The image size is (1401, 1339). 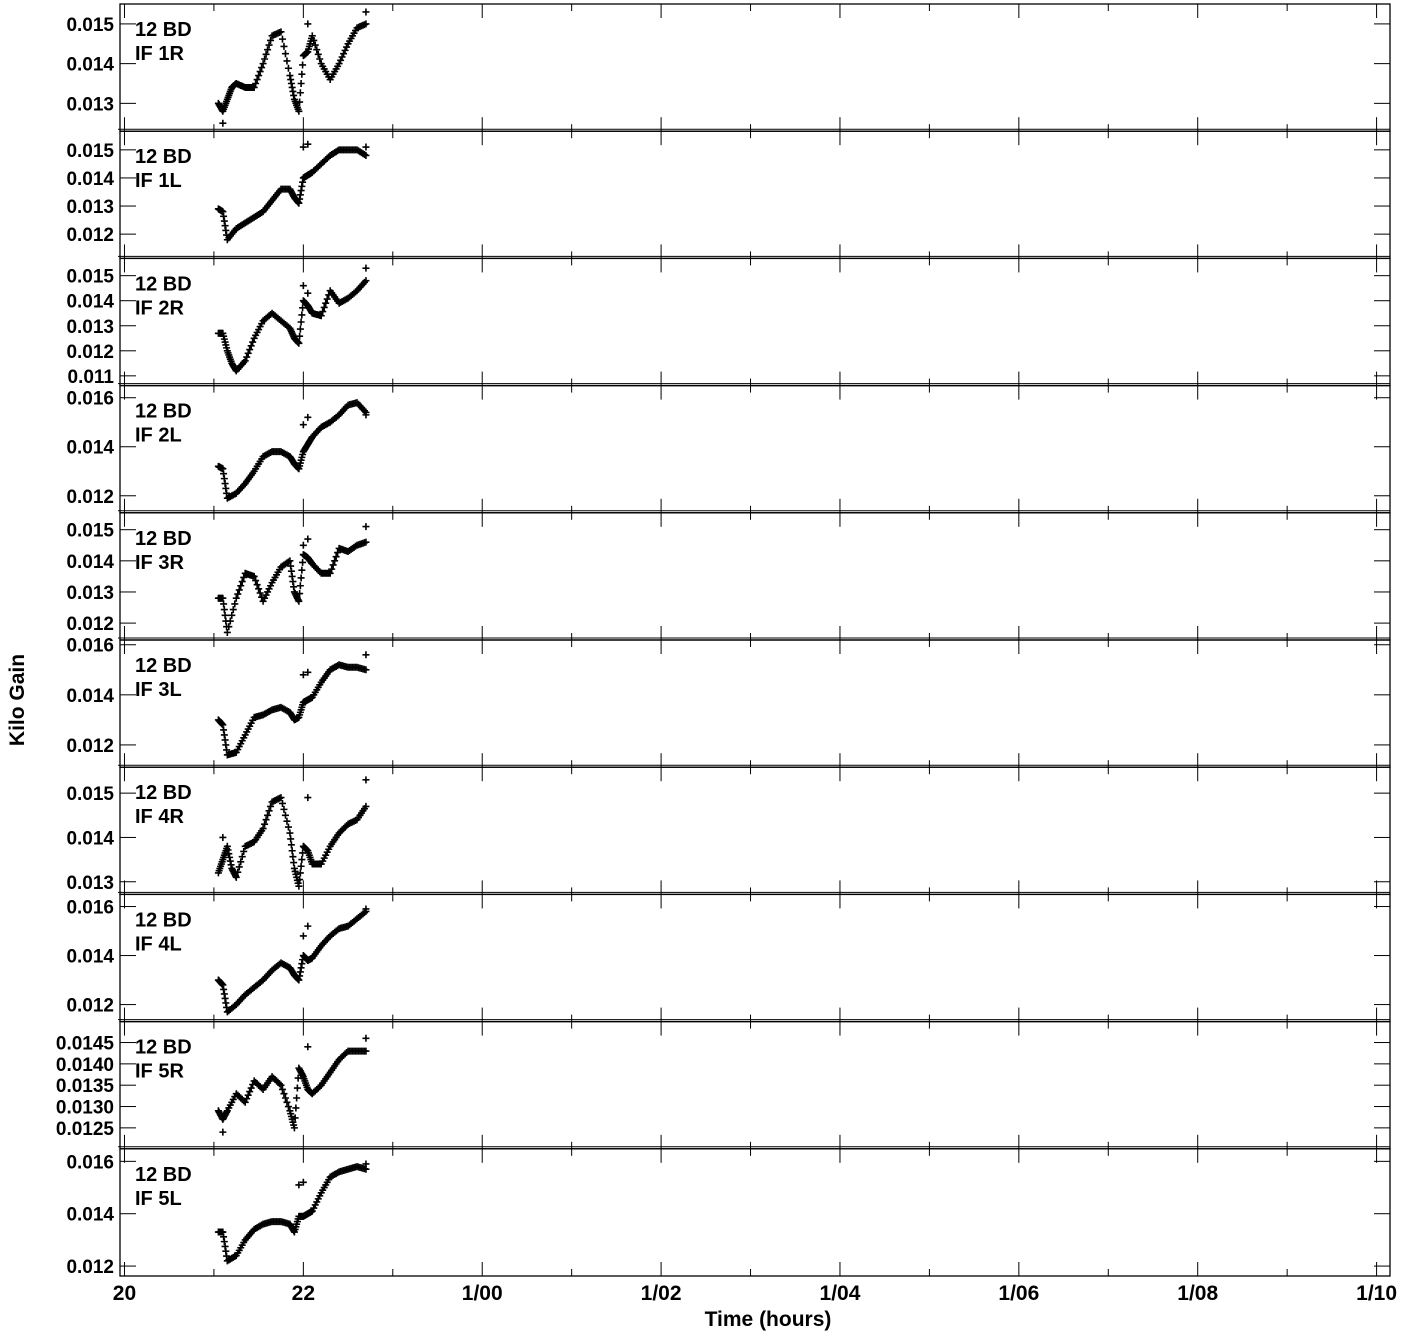 What do you see at coordinates (158, 690) in the screenshot?
I see `panel-subtitle: IF 3L` at bounding box center [158, 690].